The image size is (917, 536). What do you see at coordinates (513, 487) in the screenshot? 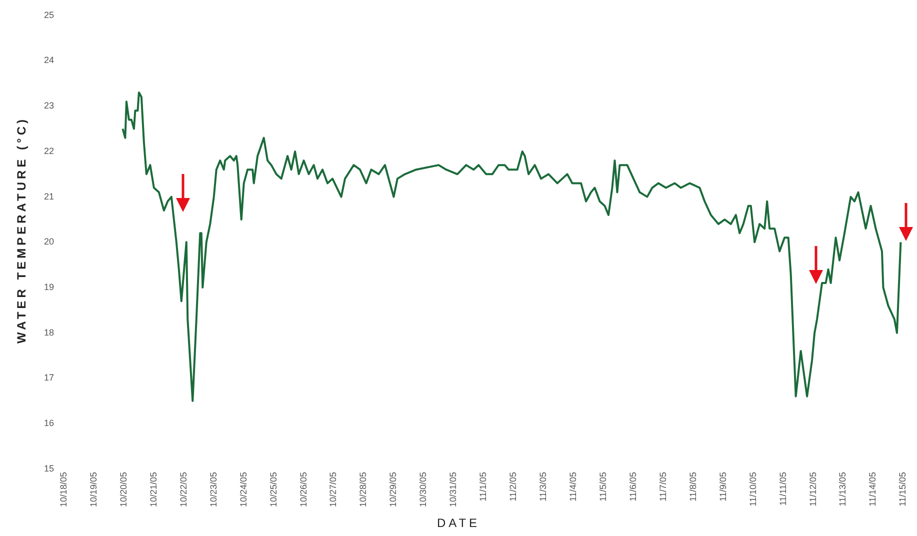
I see `x-tick-label: 11/2/05` at bounding box center [513, 487].